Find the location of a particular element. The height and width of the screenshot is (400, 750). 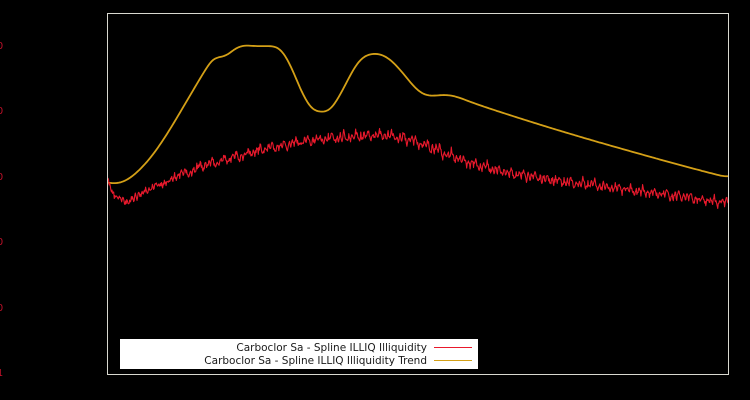

y-axis-tick-label: 10000000000 is located at coordinates (1, 46).